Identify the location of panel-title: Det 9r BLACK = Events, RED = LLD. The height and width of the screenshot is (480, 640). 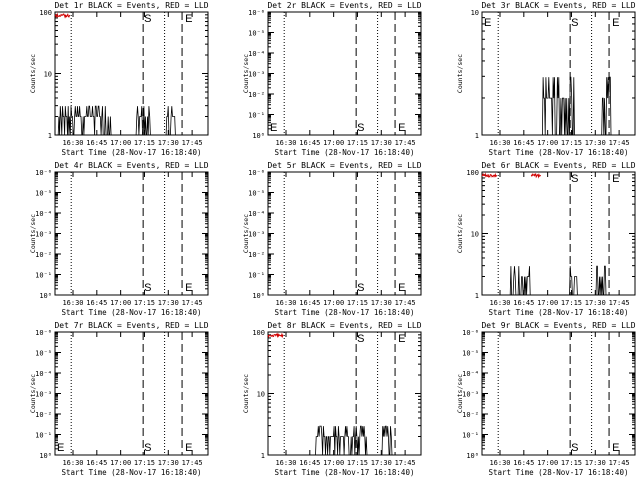
(558, 325).